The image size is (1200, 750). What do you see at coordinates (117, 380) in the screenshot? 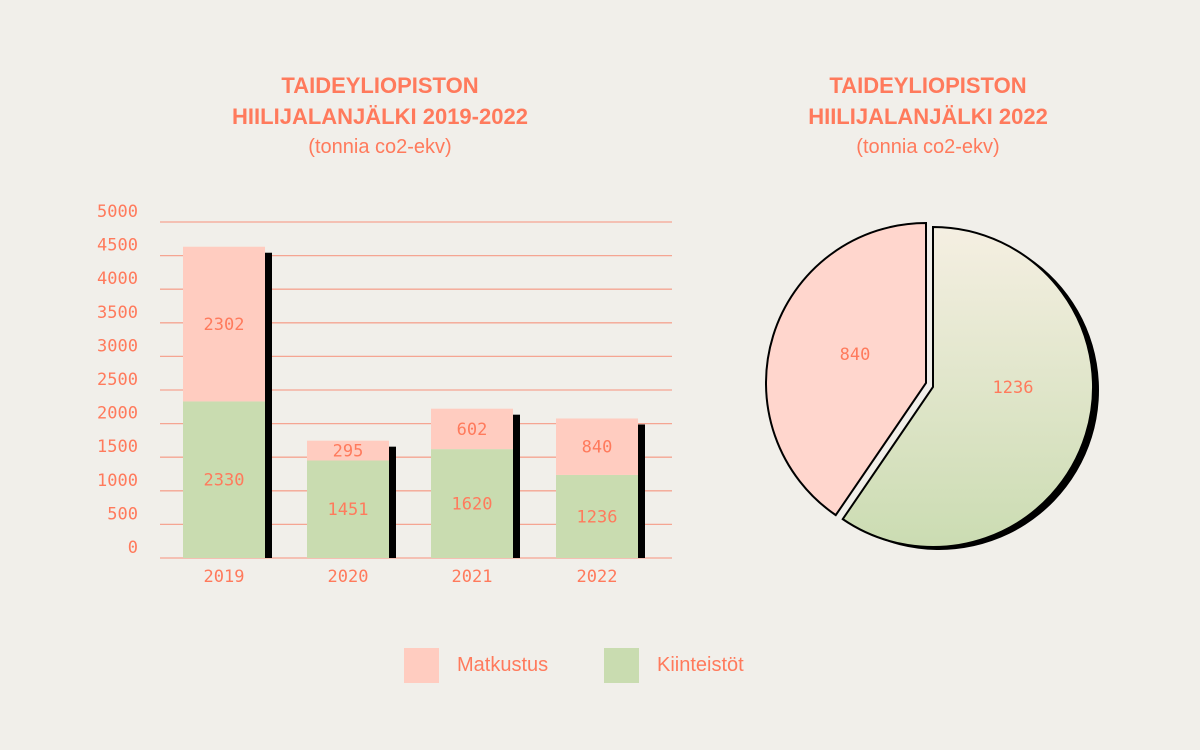
I see `y-tick-label: 2500` at bounding box center [117, 380].